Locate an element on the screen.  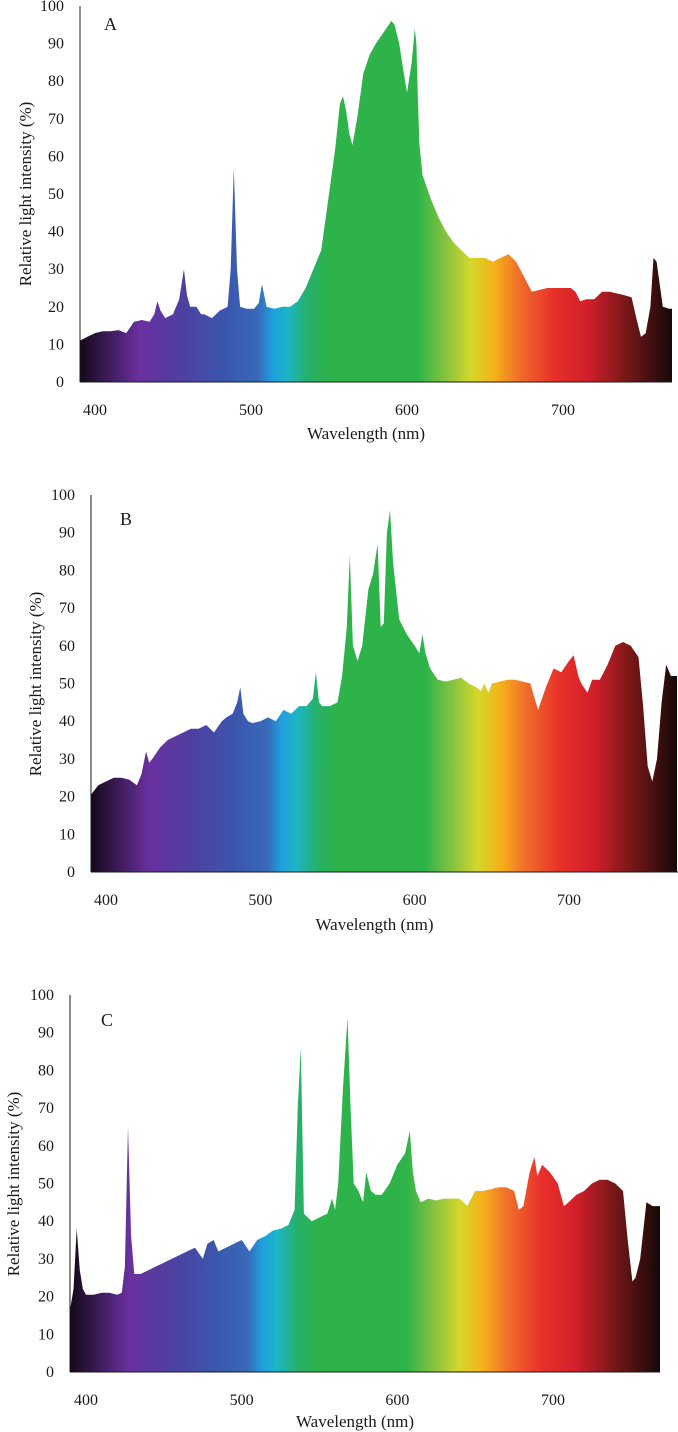
panel-label: A is located at coordinates (110, 24).